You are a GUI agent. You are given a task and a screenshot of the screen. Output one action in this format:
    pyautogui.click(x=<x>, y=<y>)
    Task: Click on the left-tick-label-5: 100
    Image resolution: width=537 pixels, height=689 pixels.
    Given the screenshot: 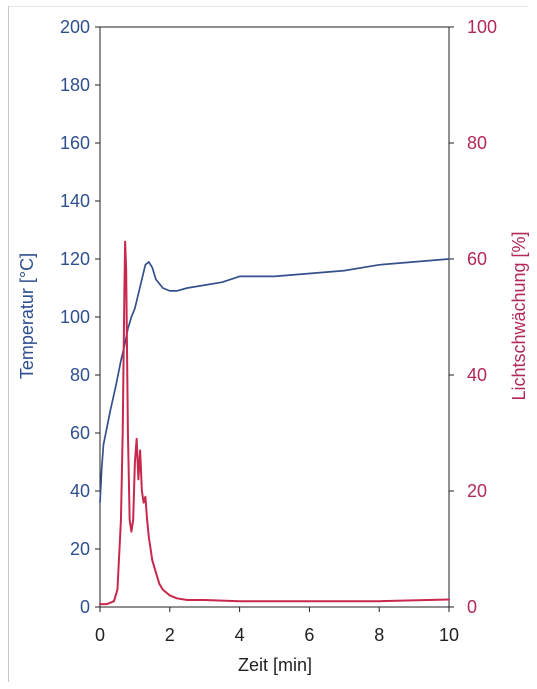 What is the action you would take?
    pyautogui.click(x=75, y=317)
    